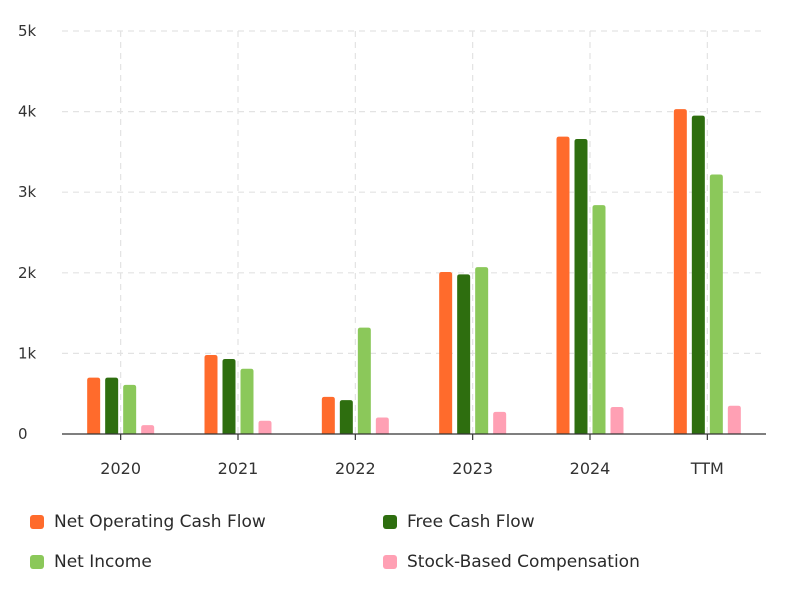 The image size is (789, 600). Describe the element at coordinates (130, 409) in the screenshot. I see `bar-net-income-2020` at that location.